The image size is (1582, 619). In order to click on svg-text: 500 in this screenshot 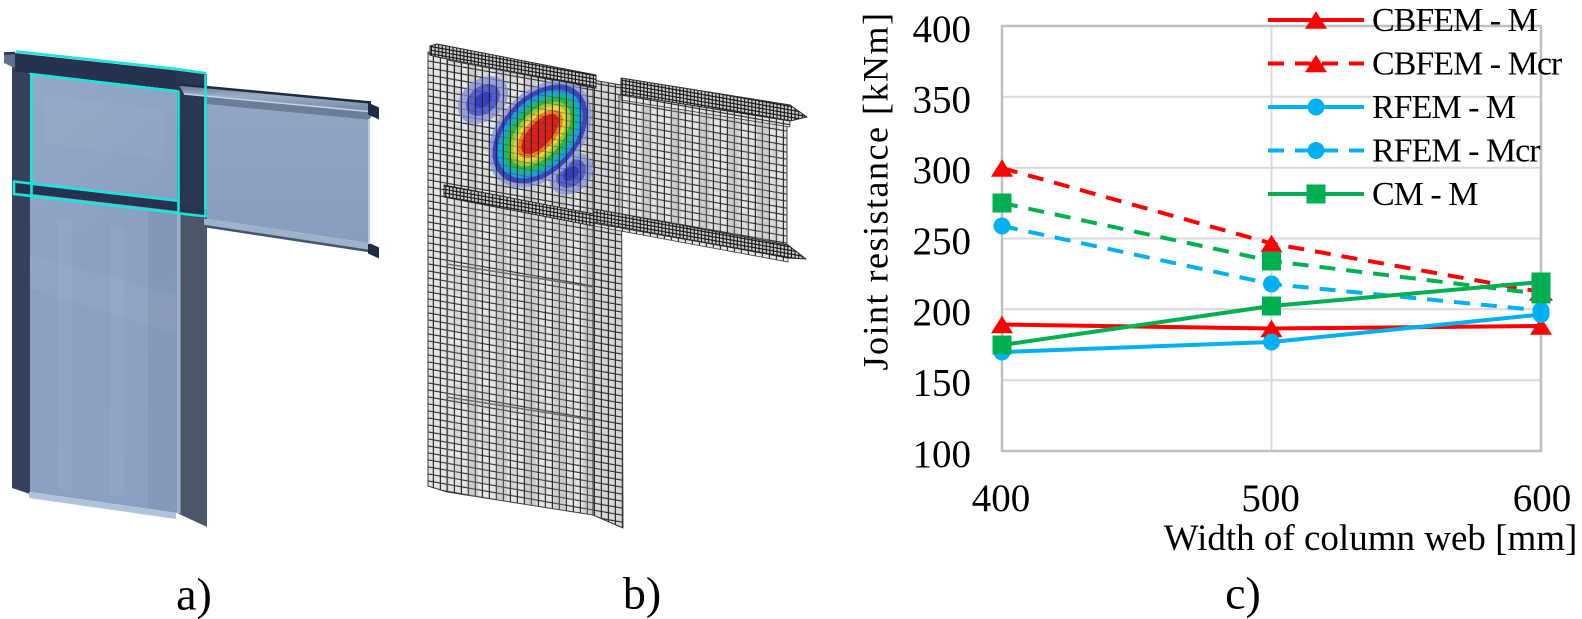, I will do `click(1270, 498)`.